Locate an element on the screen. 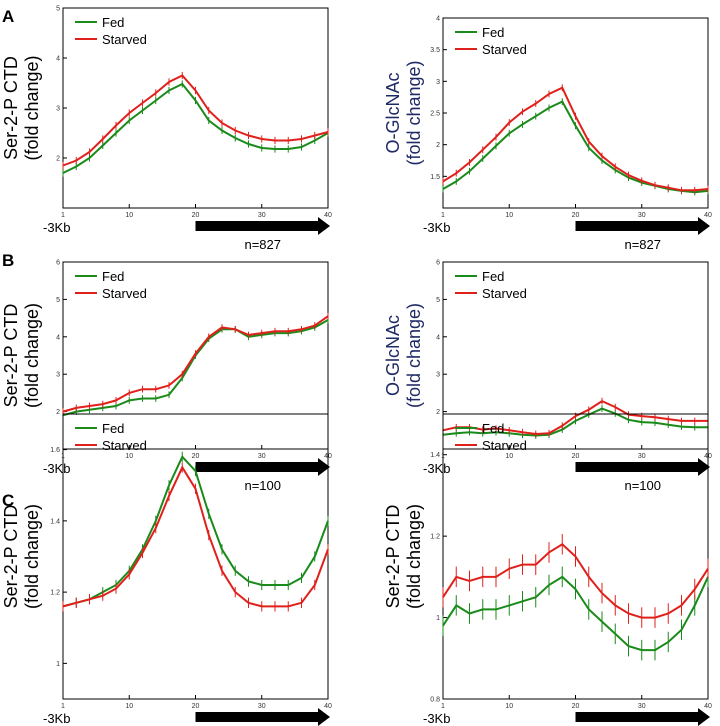 The width and height of the screenshot is (720, 726). y-tick-label: 6 is located at coordinates (58, 263).